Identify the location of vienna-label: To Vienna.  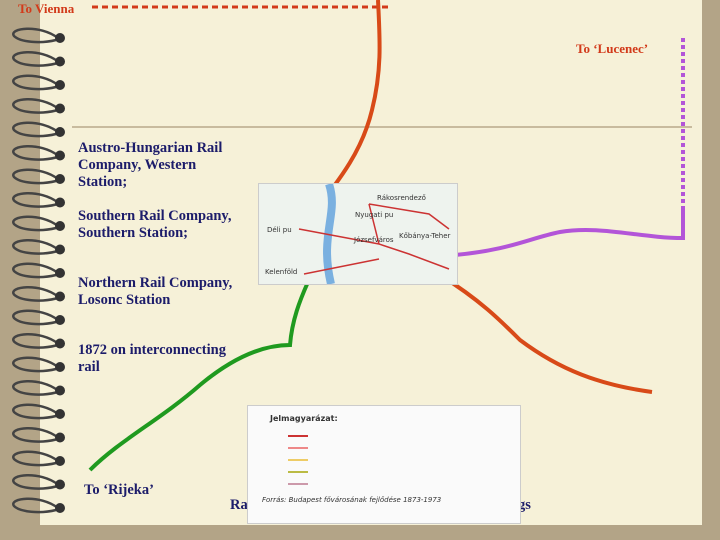
(46, 8).